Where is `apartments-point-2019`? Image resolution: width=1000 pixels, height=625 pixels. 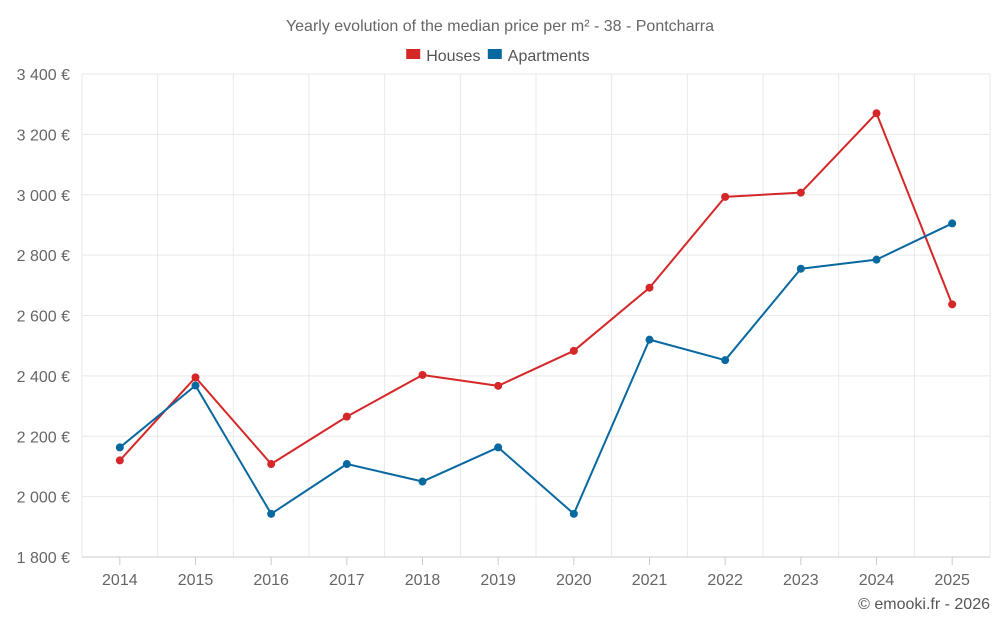
apartments-point-2019 is located at coordinates (498, 447).